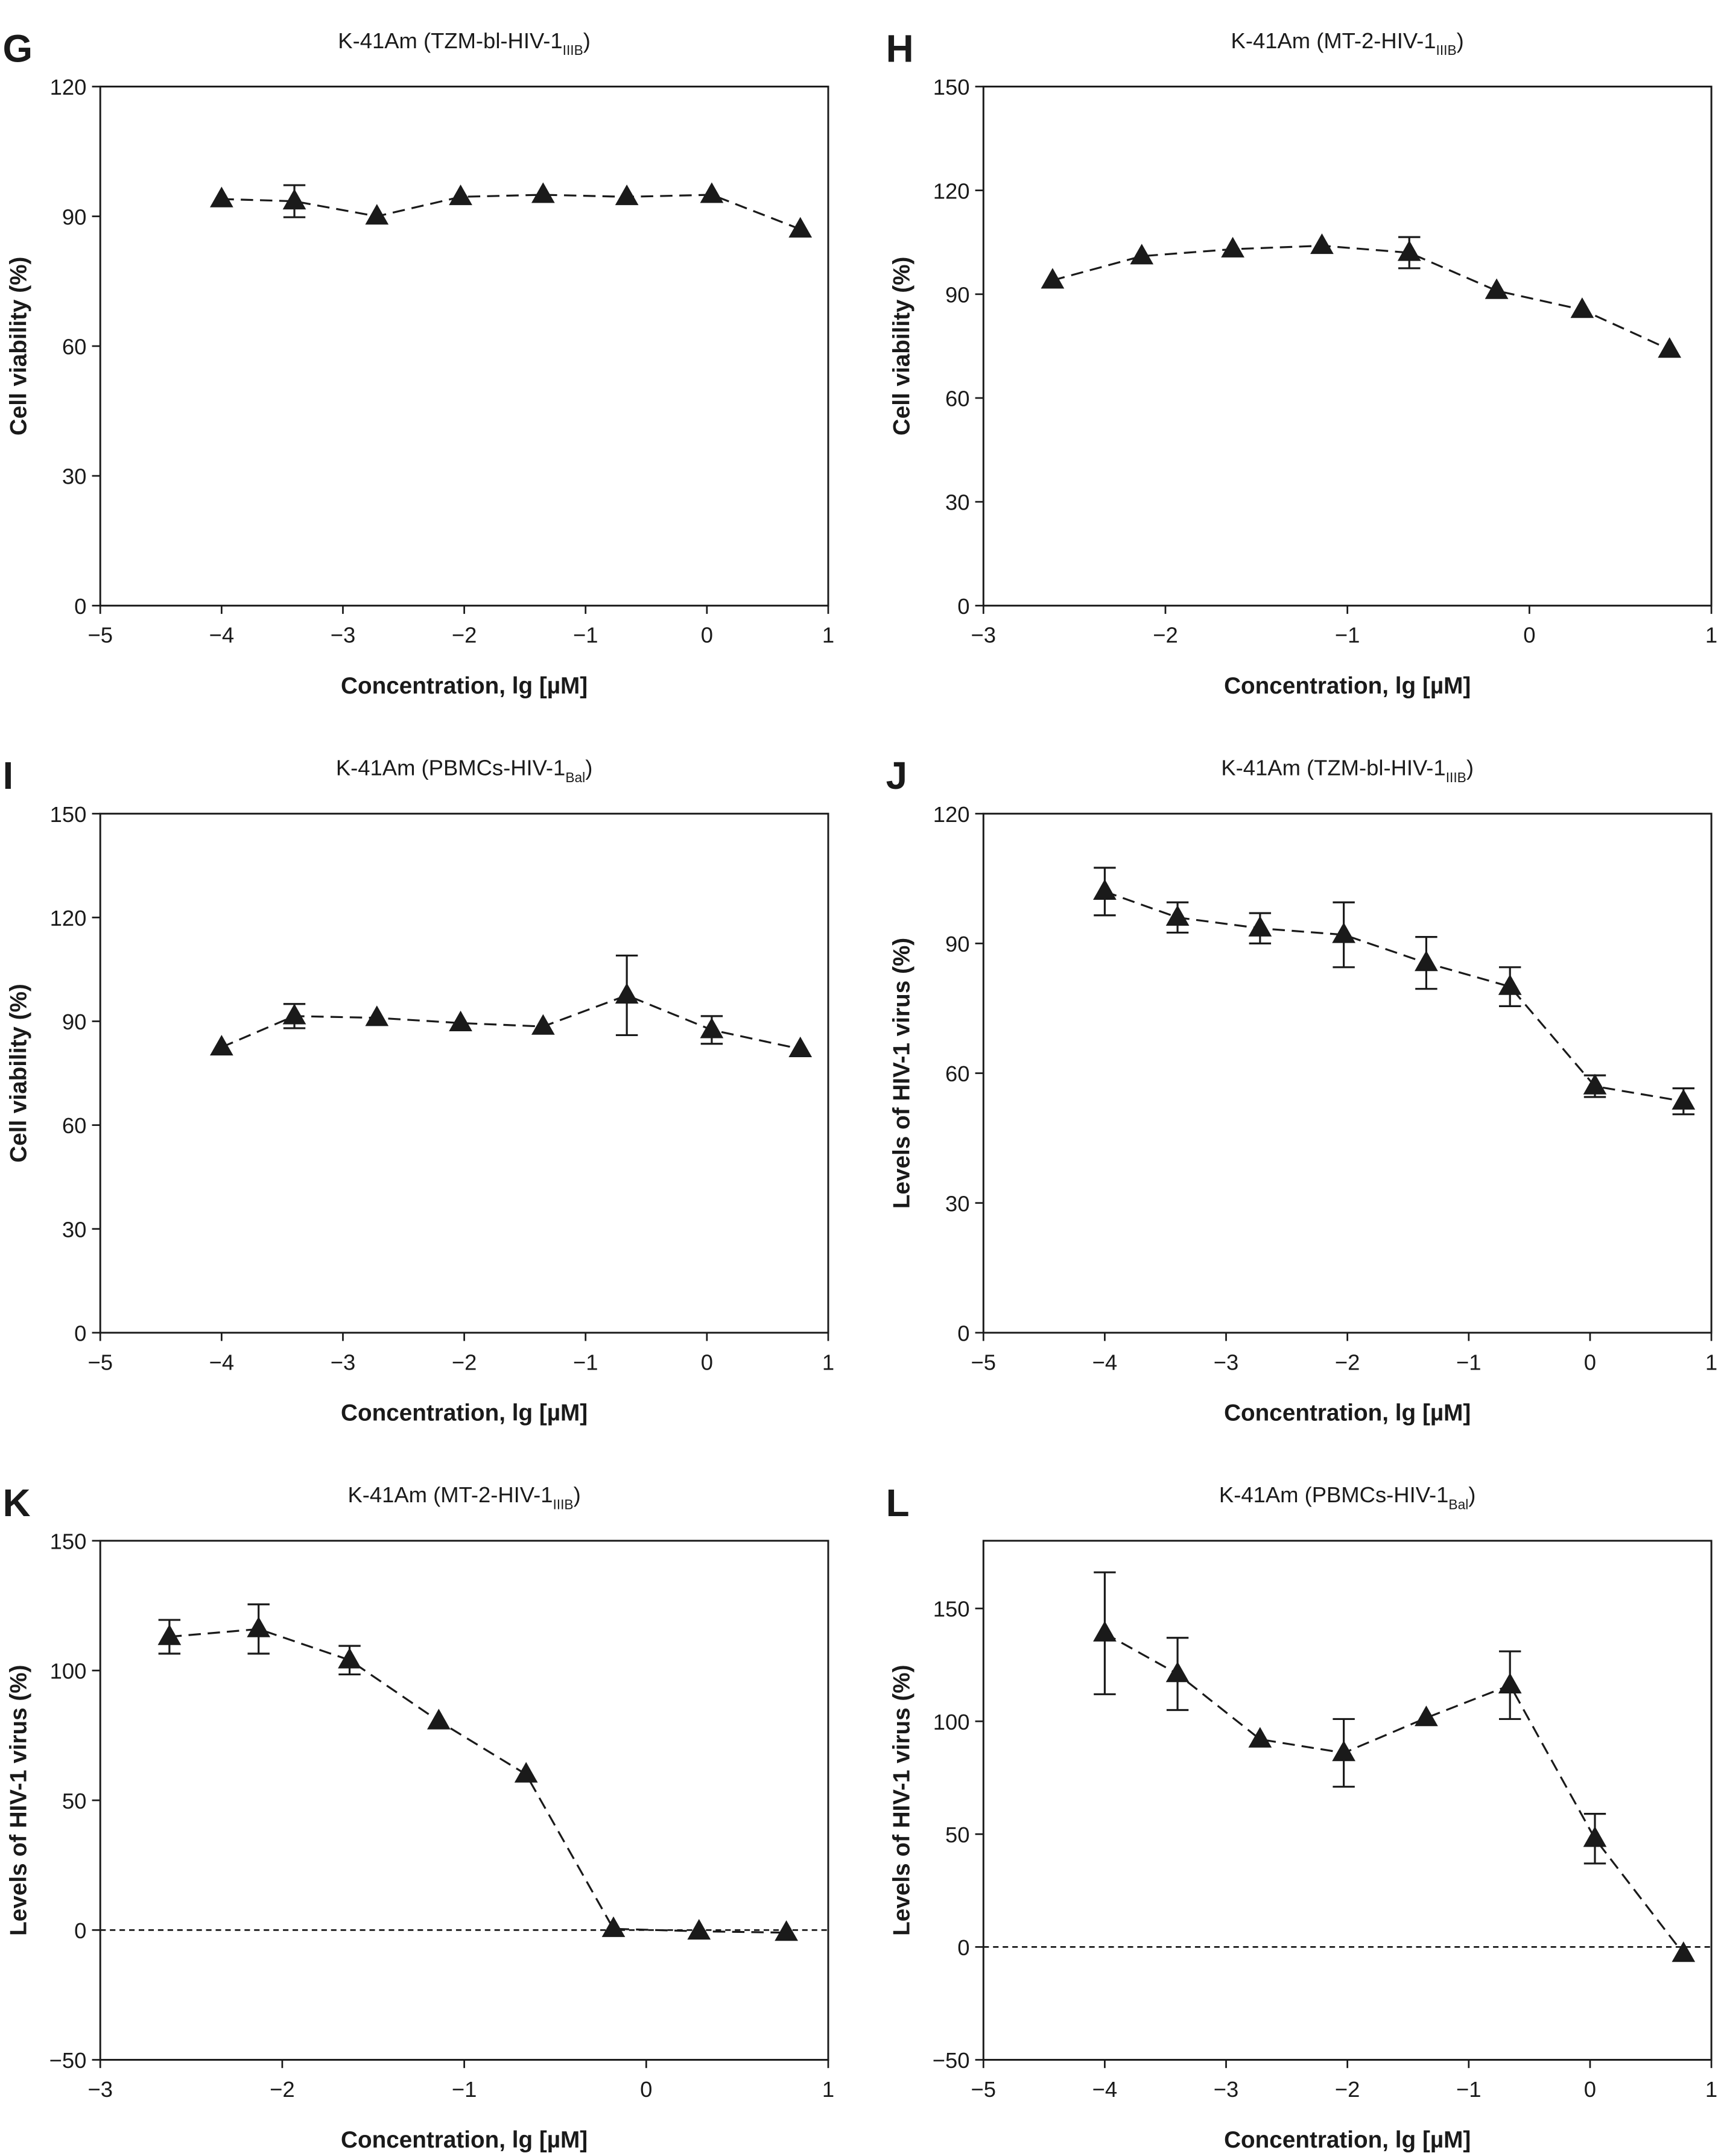 The image size is (1721, 2156). Describe the element at coordinates (74, 1801) in the screenshot. I see `y-tick-label: 50` at that location.